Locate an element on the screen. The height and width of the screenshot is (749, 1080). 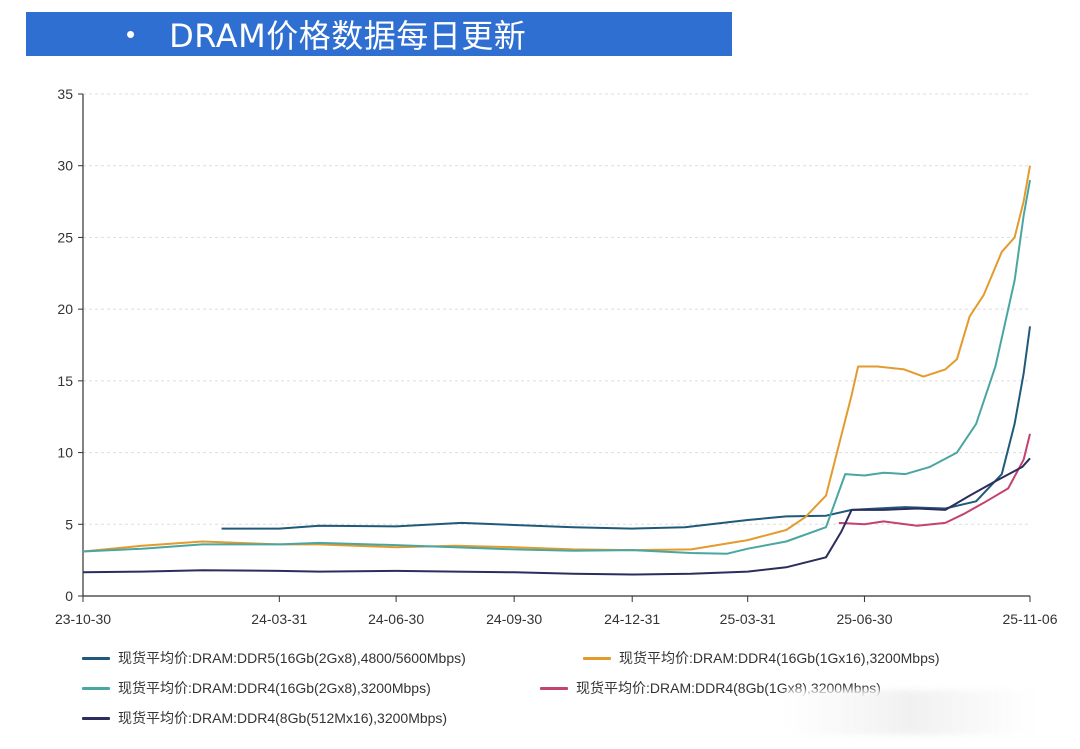
legend-item: 现货平均价:DRAM:DDR4(16Gb(2Gx8),3200Mbps) is located at coordinates (256, 688).